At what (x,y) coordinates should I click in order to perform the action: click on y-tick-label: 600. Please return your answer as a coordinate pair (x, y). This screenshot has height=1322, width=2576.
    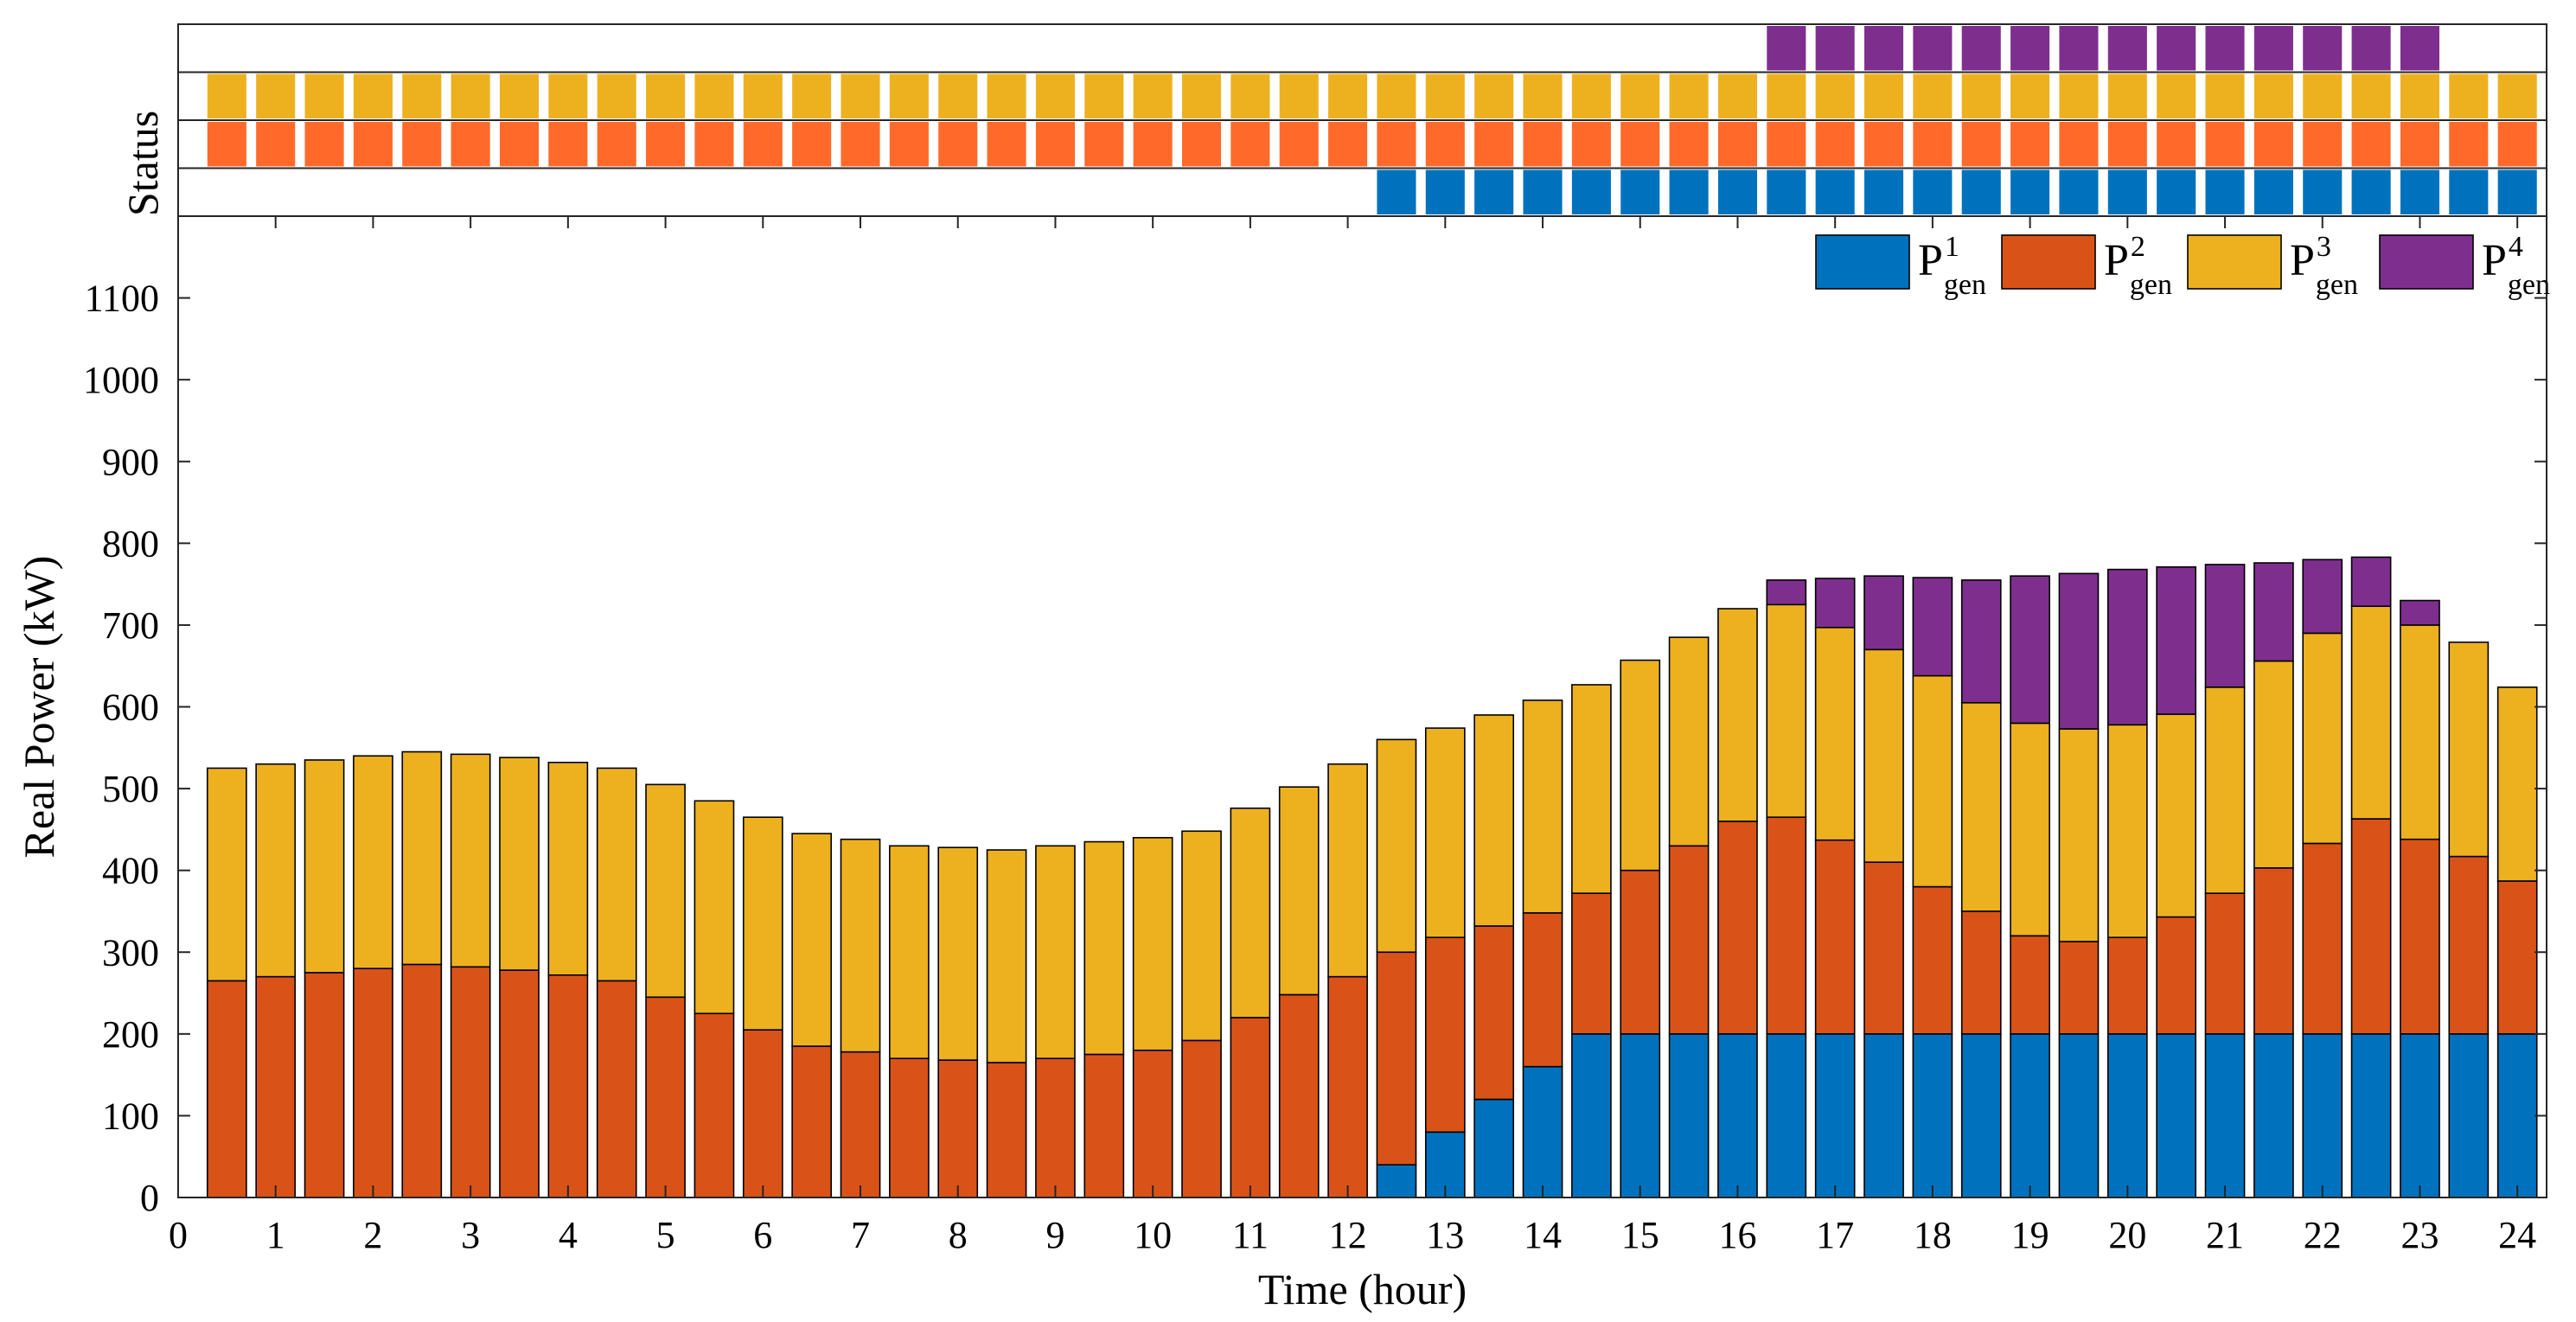
    Looking at the image, I should click on (130, 708).